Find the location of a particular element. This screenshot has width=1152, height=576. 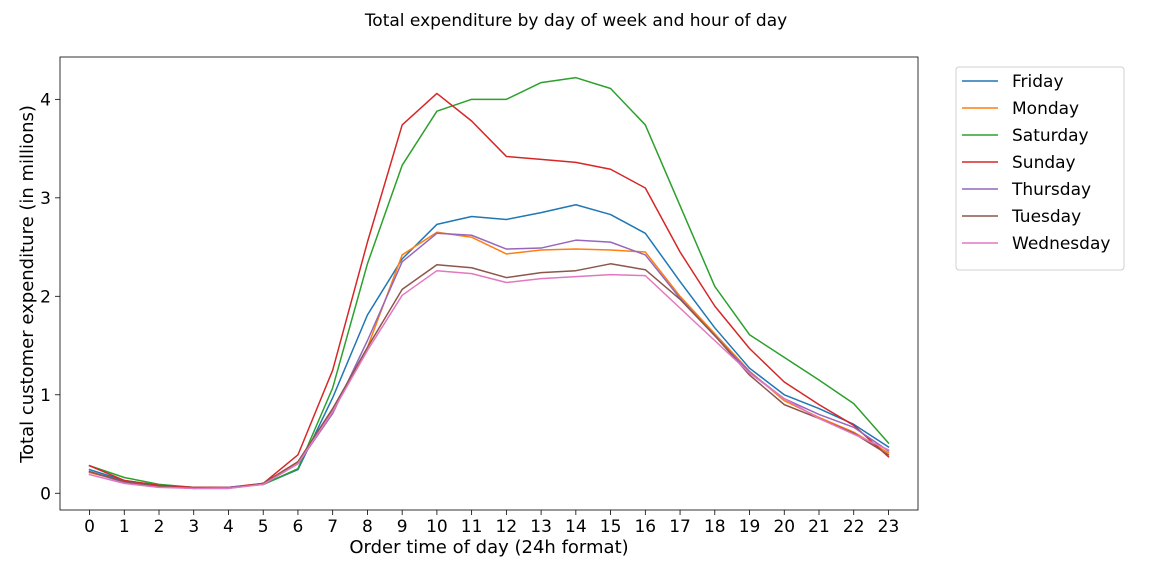

x-tick-label: 8 is located at coordinates (367, 527).